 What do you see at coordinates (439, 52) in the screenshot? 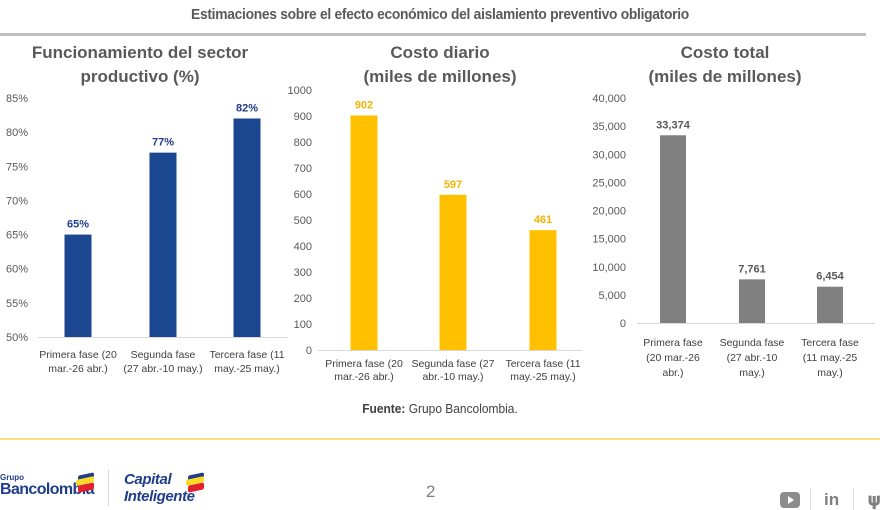
I see `chart-title: Costo diario` at bounding box center [439, 52].